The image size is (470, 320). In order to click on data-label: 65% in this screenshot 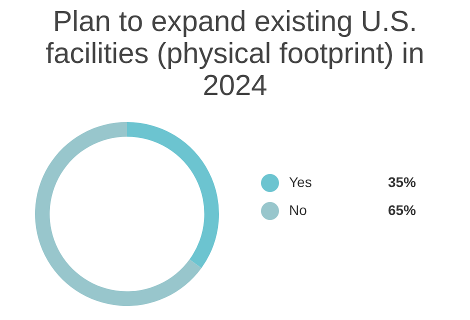, I will do `click(402, 210)`.